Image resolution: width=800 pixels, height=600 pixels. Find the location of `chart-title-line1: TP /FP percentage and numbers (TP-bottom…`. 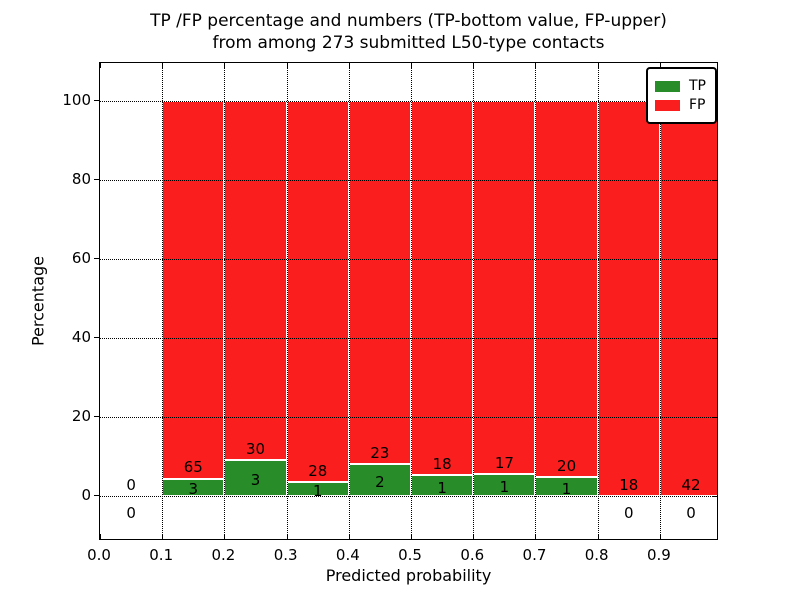

chart-title-line1: TP /FP percentage and numbers (TP-bottom… is located at coordinates (408, 21).